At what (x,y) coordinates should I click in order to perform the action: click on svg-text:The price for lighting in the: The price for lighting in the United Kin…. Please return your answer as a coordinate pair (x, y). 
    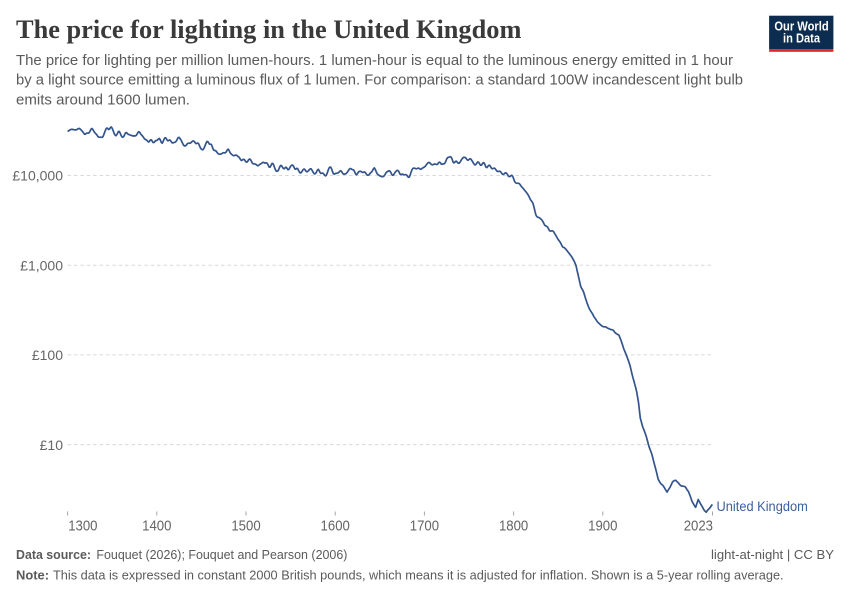
    Looking at the image, I should click on (268, 29).